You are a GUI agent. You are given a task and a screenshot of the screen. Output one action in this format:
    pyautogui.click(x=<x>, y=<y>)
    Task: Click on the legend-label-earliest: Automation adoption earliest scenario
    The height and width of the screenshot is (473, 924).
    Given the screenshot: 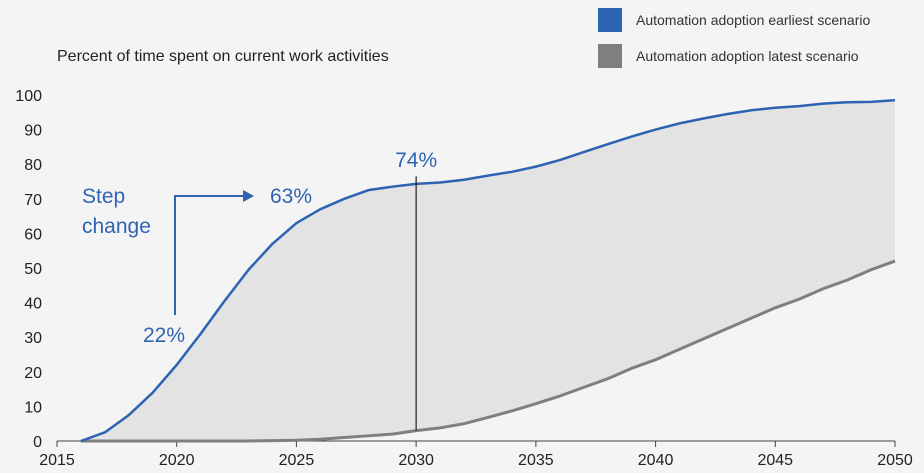 What is the action you would take?
    pyautogui.click(x=753, y=20)
    